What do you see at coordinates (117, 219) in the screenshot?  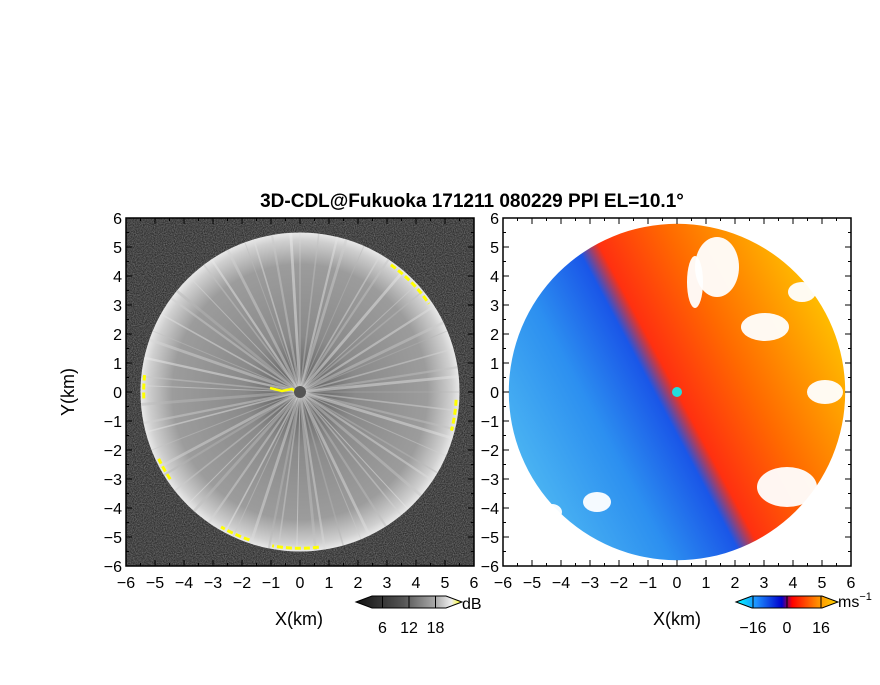 I see `reflectivity-y-tick-label: 6` at bounding box center [117, 219].